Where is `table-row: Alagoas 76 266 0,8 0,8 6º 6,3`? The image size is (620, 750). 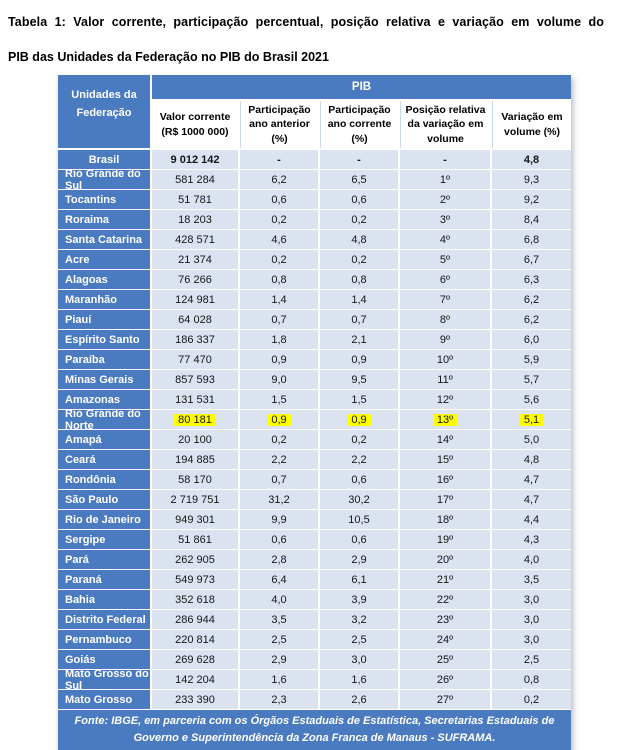
table-row: Alagoas 76 266 0,8 0,8 6º 6,3 is located at coordinates (314, 279).